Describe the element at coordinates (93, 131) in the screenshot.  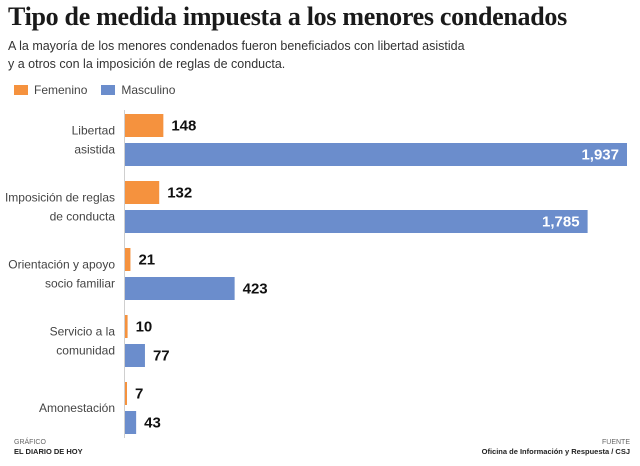
I see `category-label: Libertad` at that location.